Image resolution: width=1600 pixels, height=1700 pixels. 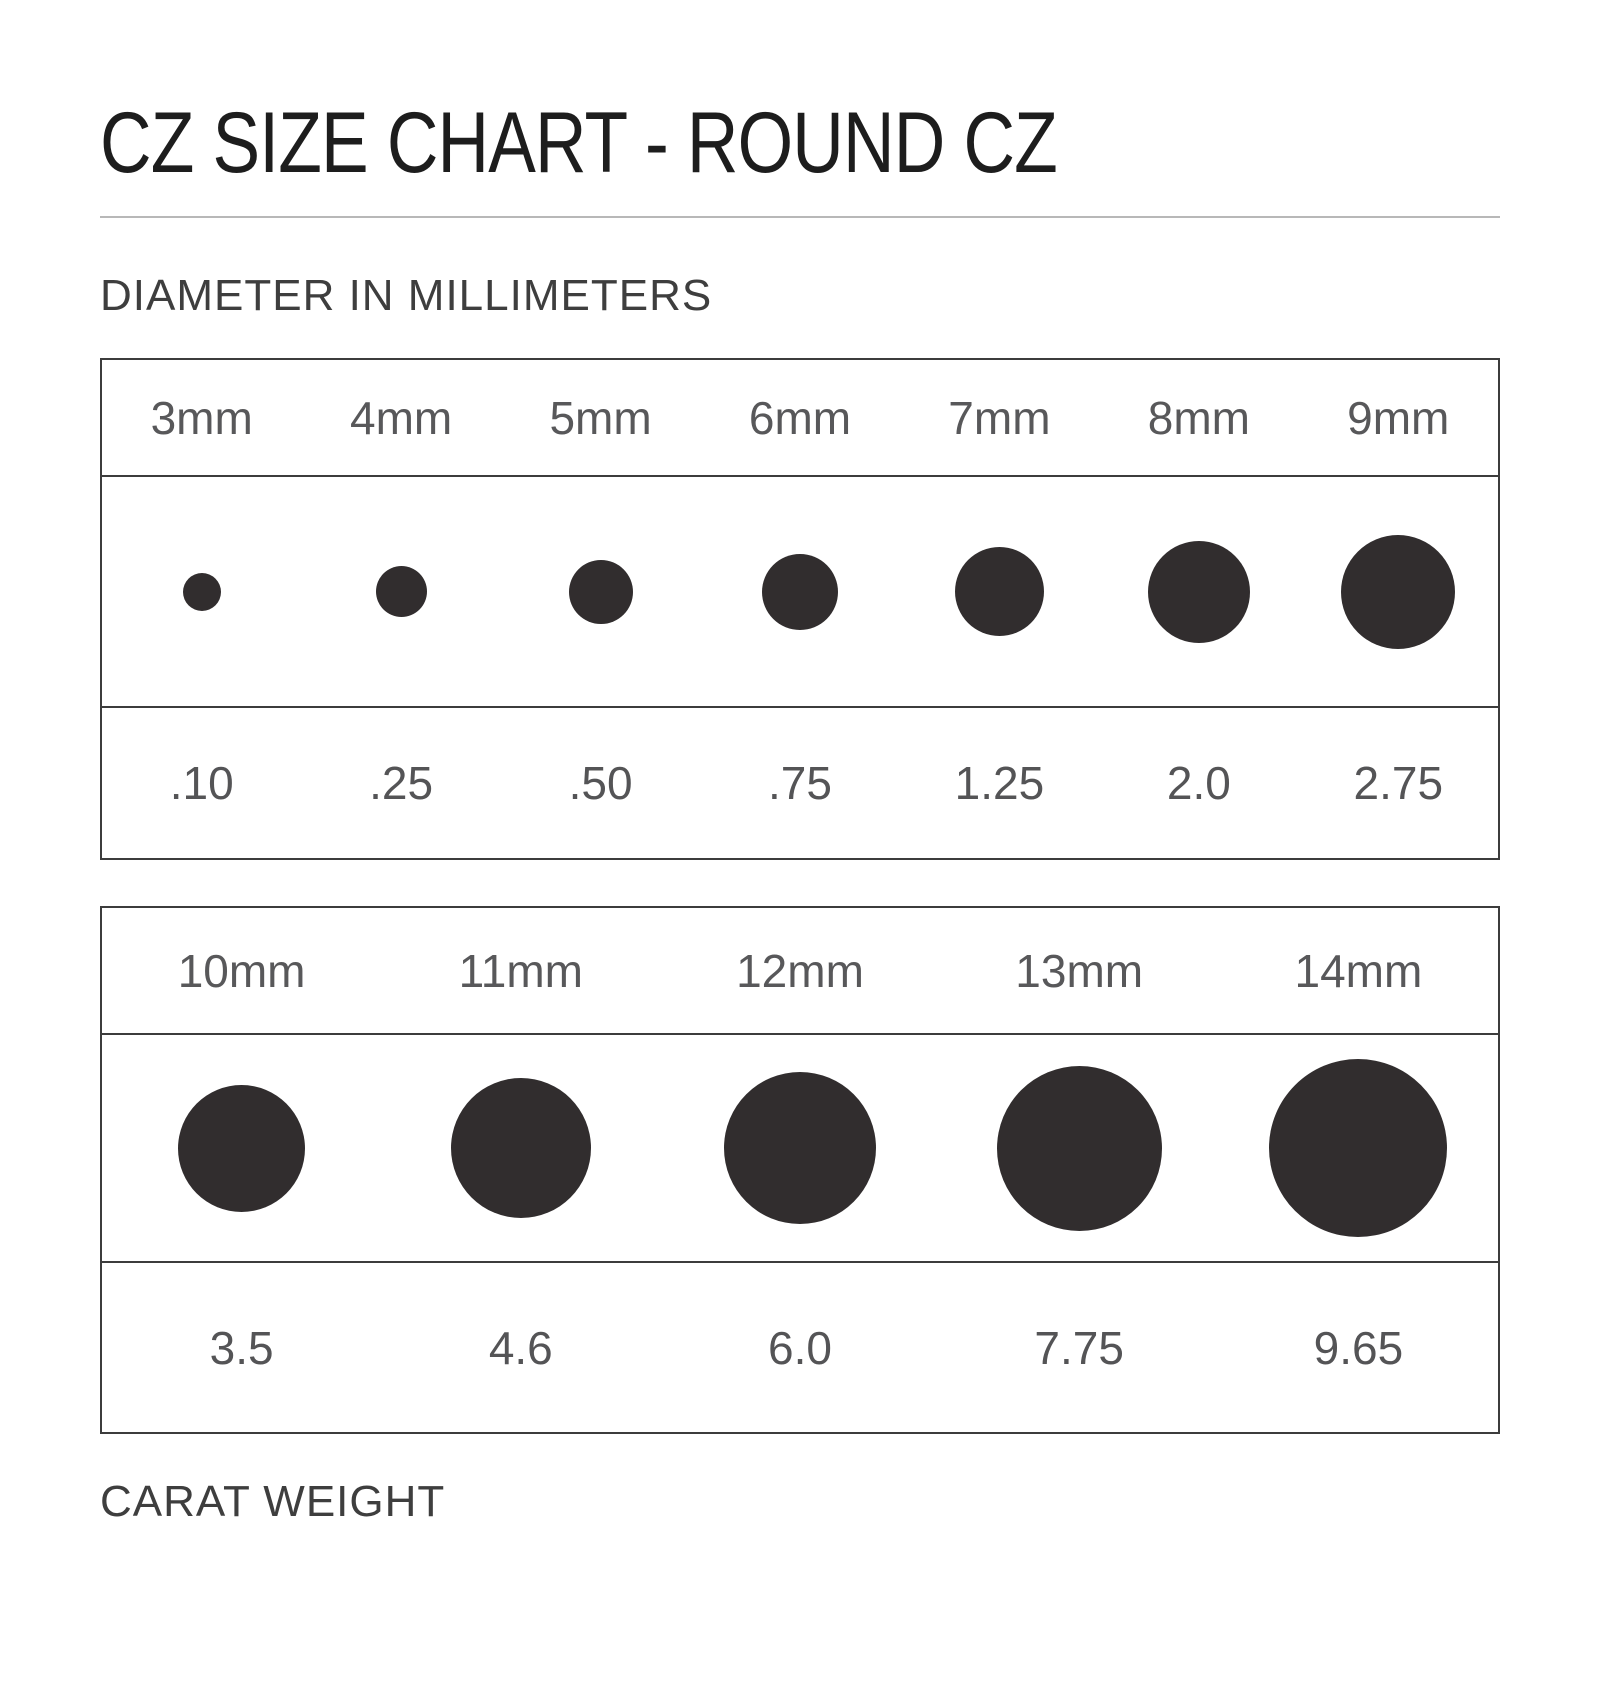 I want to click on mm-header-cell: 11mm, so click(x=520, y=970).